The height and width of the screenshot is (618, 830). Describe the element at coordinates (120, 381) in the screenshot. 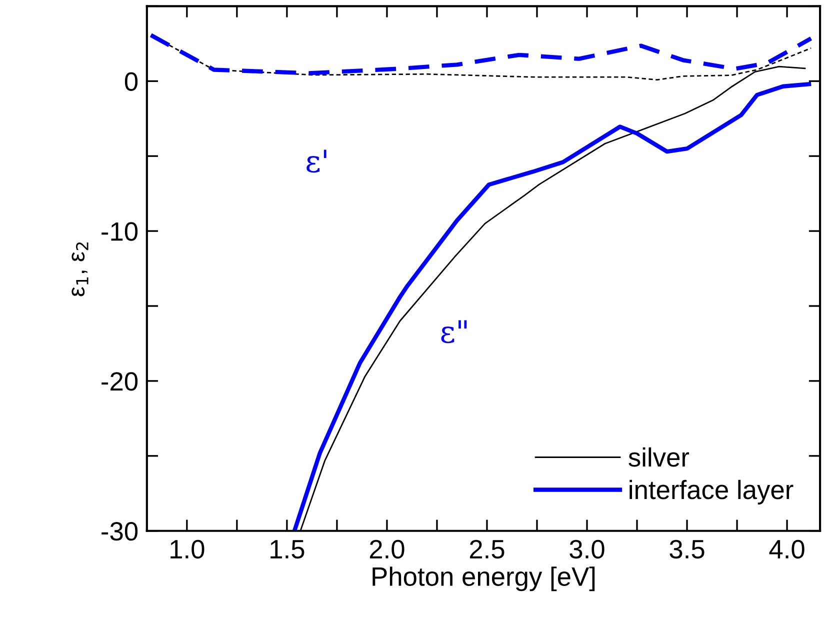

I see `y-tick-label: -20` at that location.